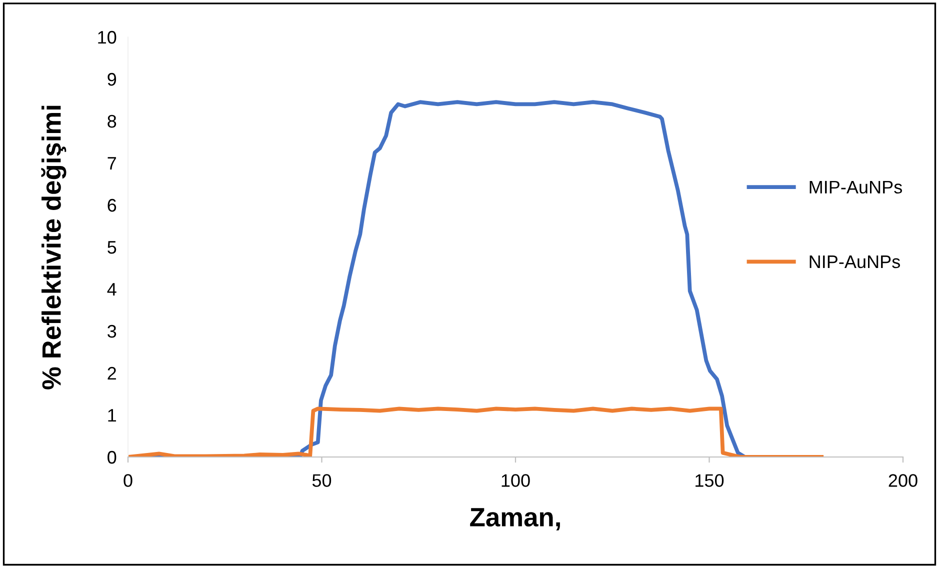  Describe the element at coordinates (53, 248) in the screenshot. I see `y-axis-title: % Reflektivite değişimi` at that location.